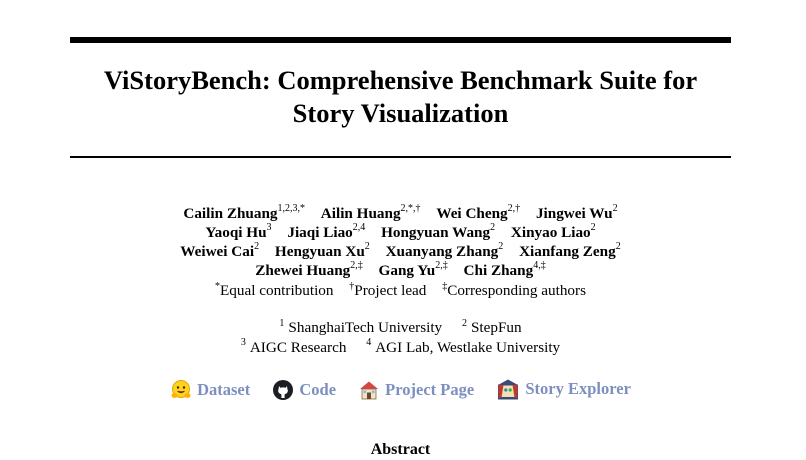 The image size is (806, 460). What do you see at coordinates (508, 389) in the screenshot?
I see `theater-icon` at bounding box center [508, 389].